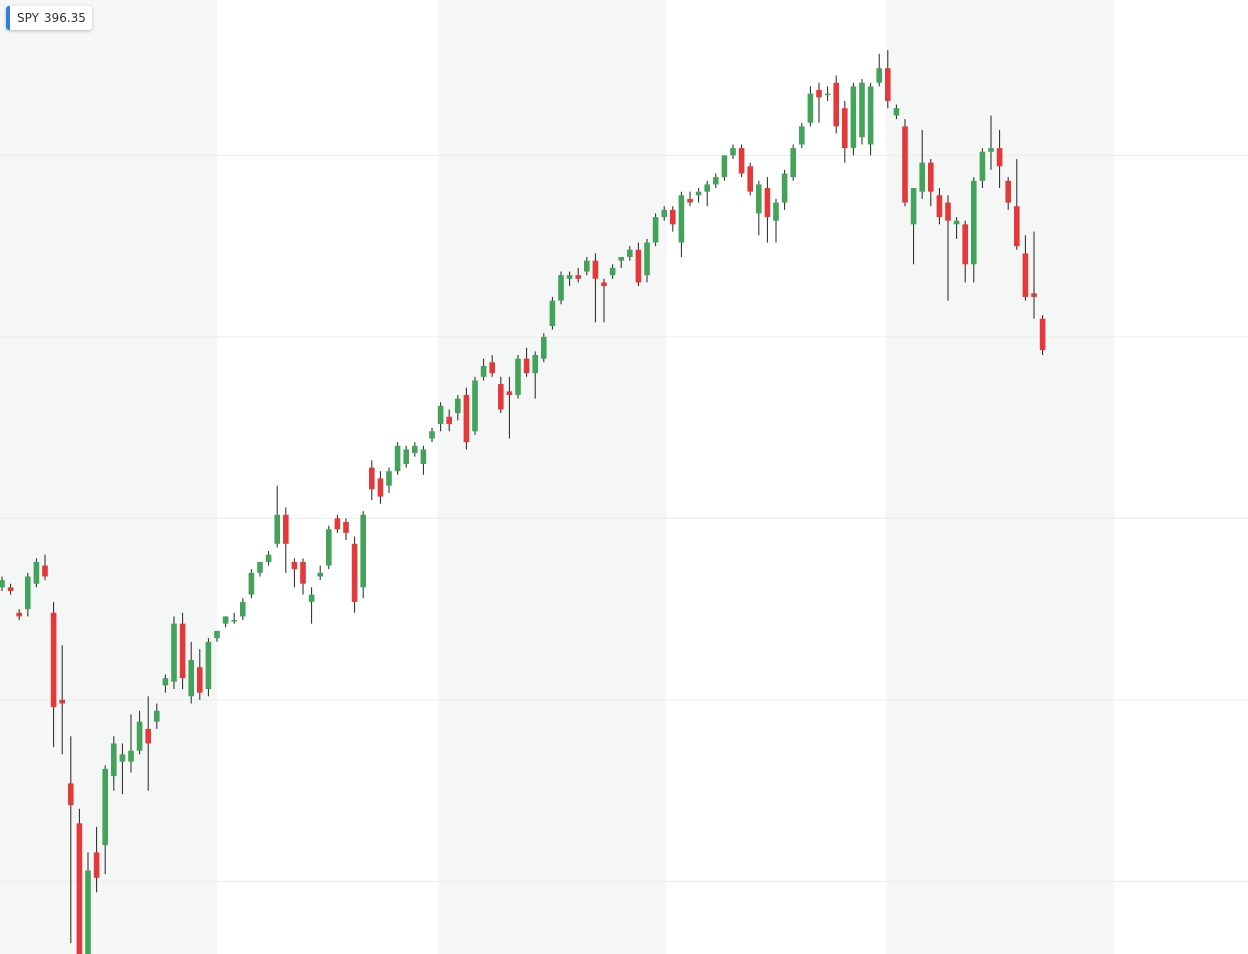 This screenshot has width=1248, height=954. I want to click on legend-swatch, so click(8, 18).